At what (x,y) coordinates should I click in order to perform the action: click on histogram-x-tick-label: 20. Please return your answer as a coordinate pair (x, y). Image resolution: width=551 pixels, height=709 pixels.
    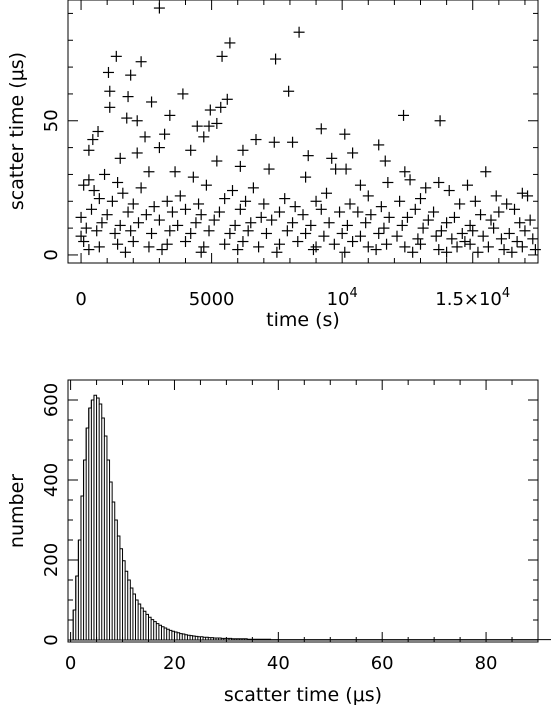
    Looking at the image, I should click on (174, 663).